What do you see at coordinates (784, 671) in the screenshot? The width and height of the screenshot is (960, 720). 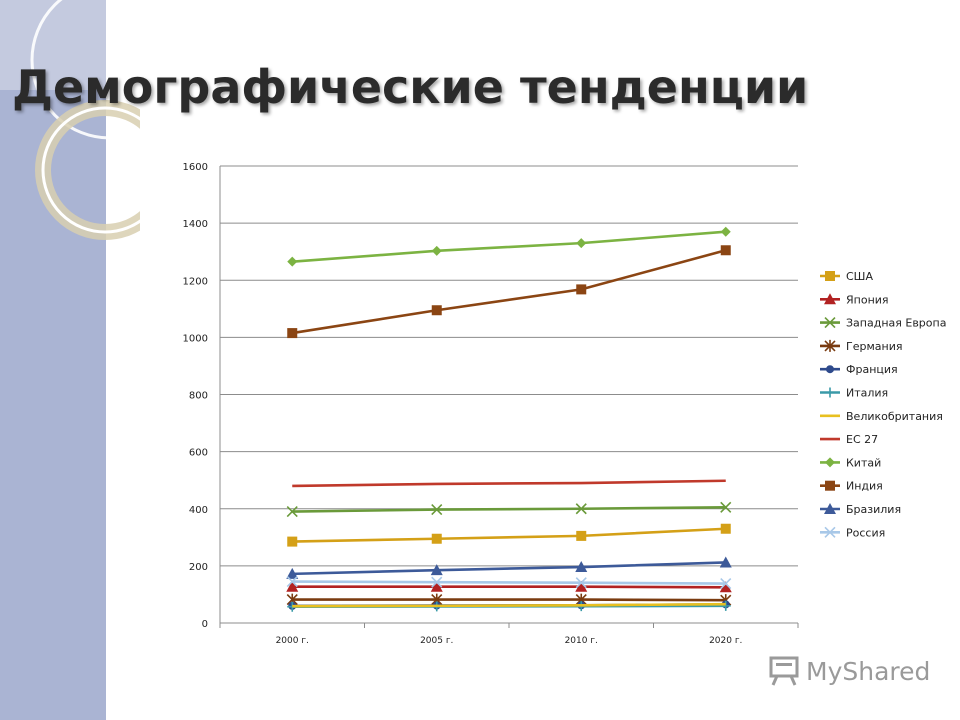 I see `projector-icon` at bounding box center [784, 671].